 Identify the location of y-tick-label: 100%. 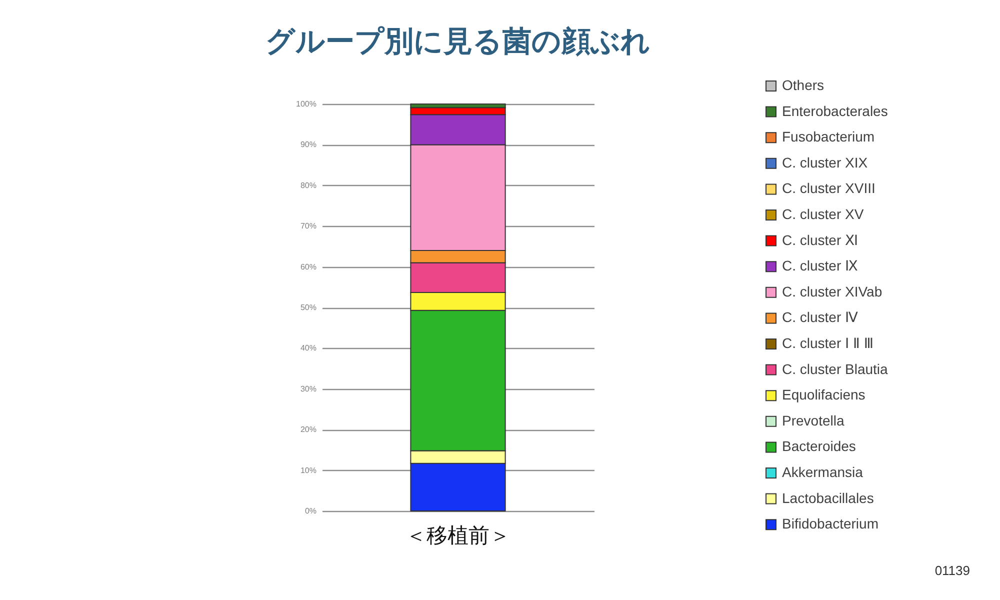
(306, 104).